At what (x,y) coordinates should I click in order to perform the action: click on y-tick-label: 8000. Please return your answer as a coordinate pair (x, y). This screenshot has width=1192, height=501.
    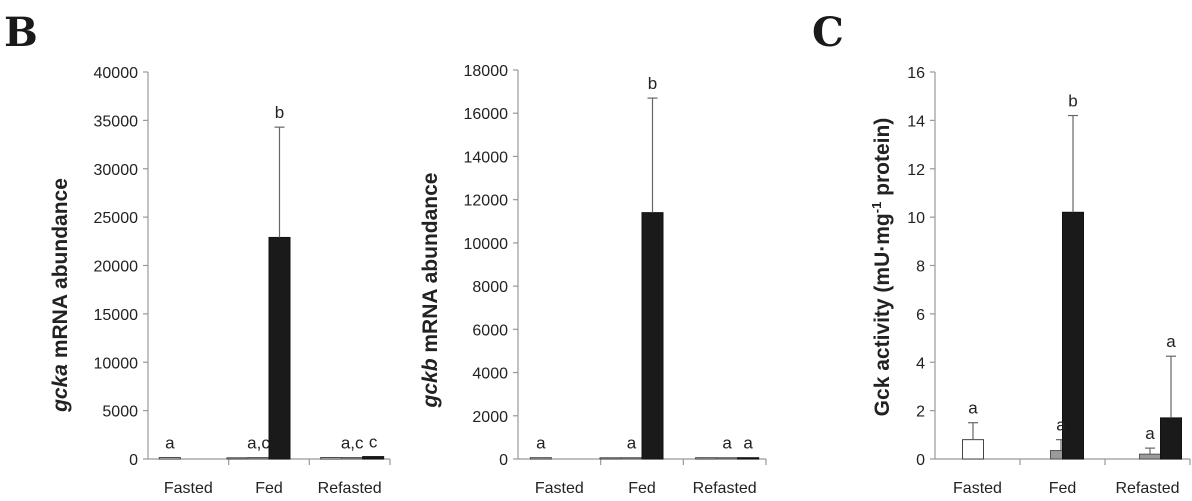
    Looking at the image, I should click on (490, 287).